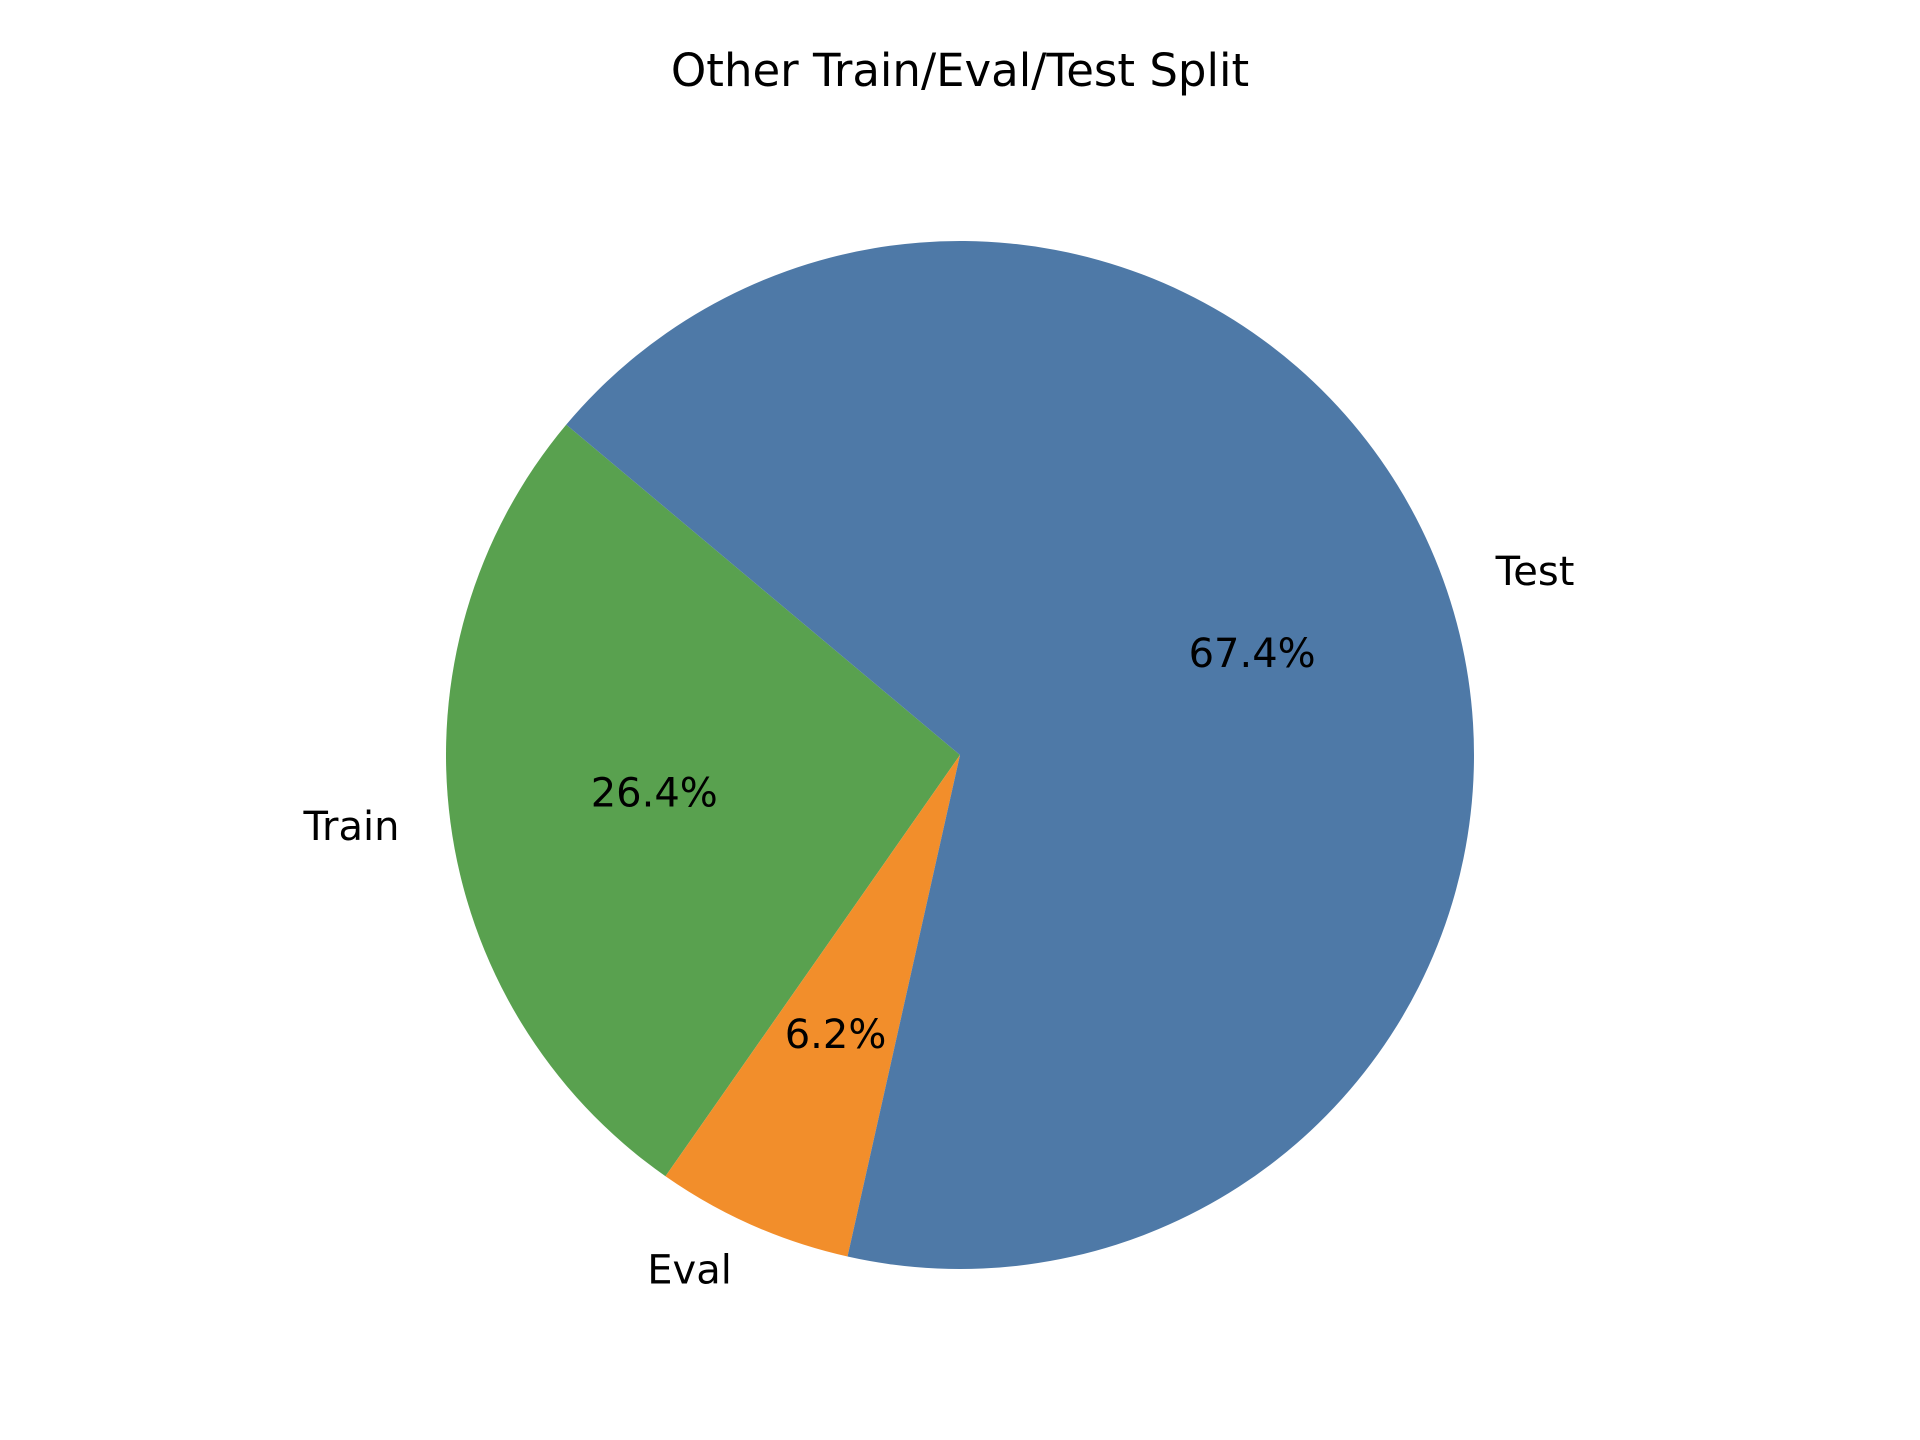  What do you see at coordinates (836, 1035) in the screenshot?
I see `pct-label-eval: 6.2%` at bounding box center [836, 1035].